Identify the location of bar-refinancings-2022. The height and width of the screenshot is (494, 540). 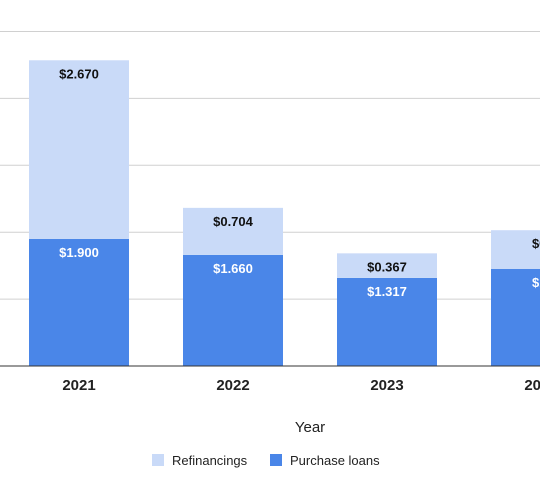
(233, 231).